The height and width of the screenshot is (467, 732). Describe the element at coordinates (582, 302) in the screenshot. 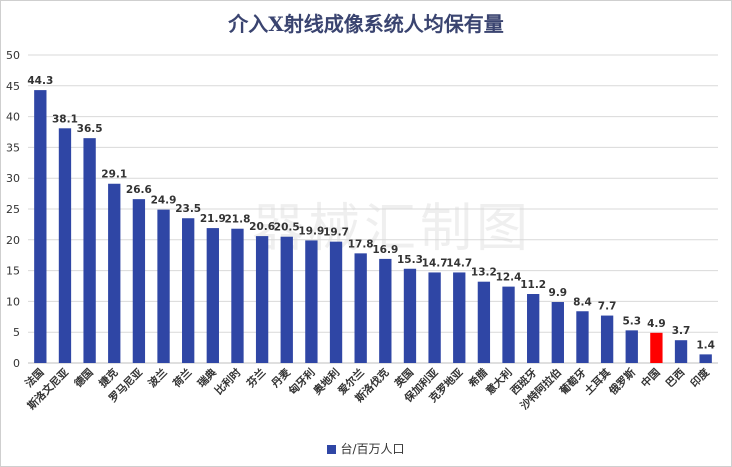

I see `data-label: 8.4` at that location.